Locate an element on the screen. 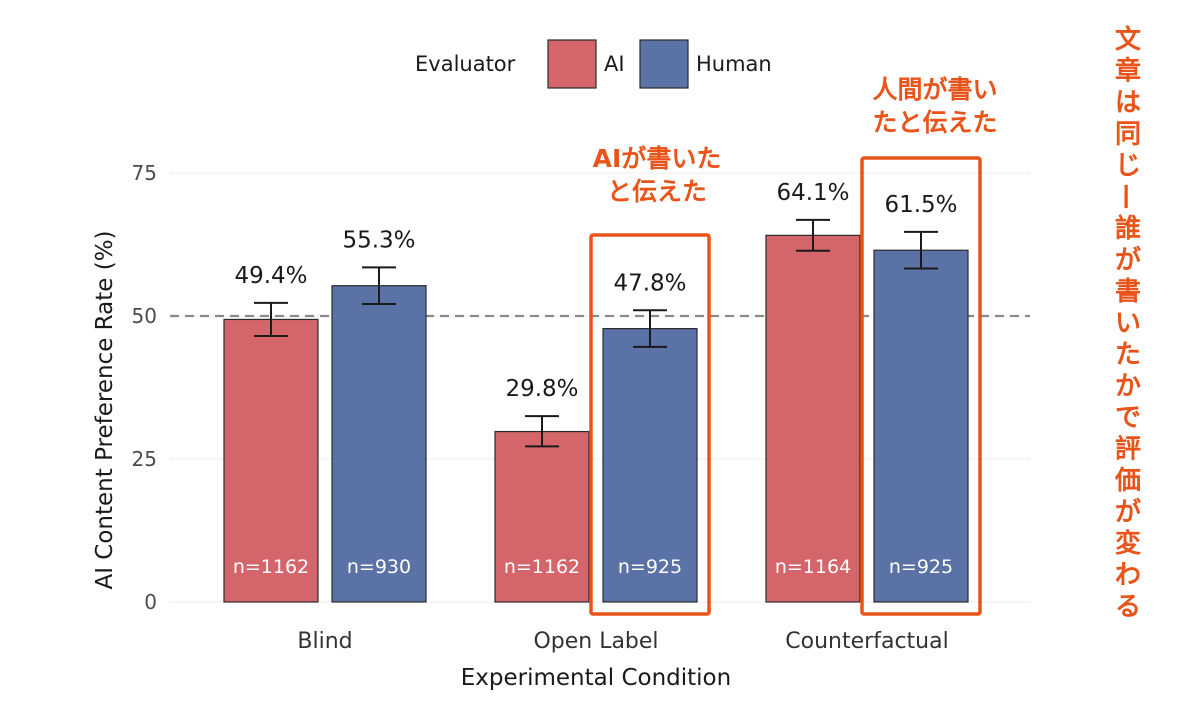  annotation-text: AIが書いた is located at coordinates (657, 158).